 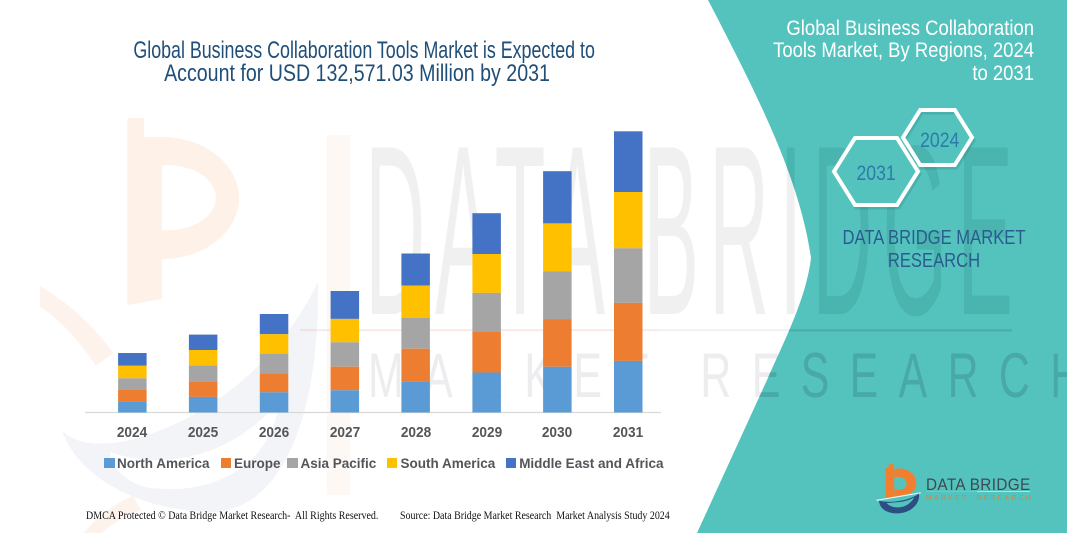 I want to click on svg-text: 2031, so click(x=875, y=173).